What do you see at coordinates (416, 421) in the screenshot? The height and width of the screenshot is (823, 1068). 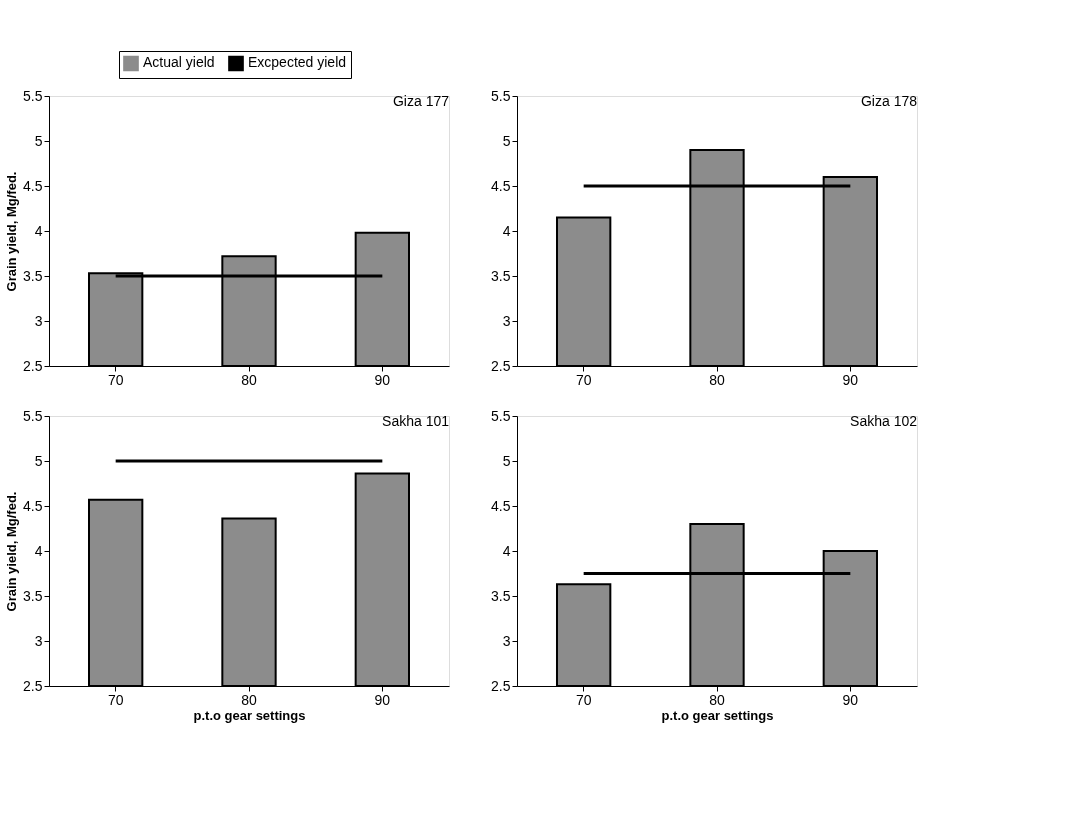 I see `chart-title: Sakha 101` at bounding box center [416, 421].